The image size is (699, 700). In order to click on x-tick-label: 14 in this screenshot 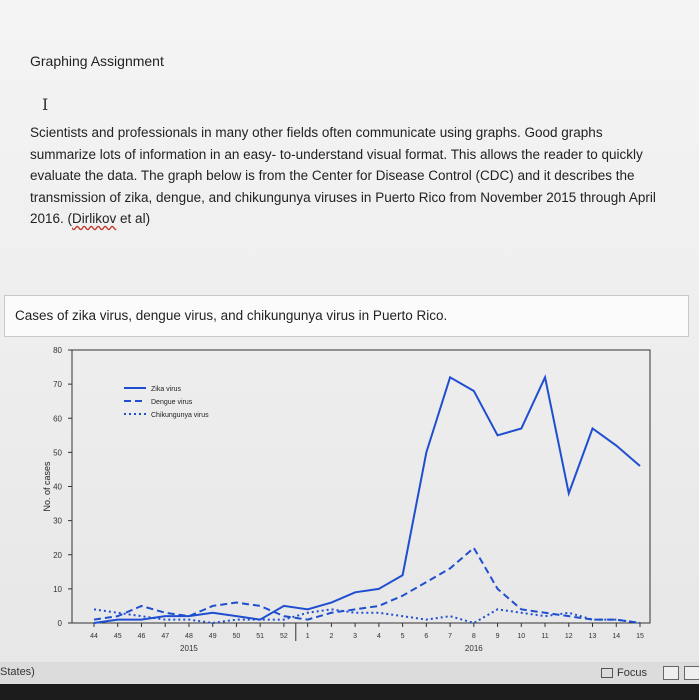, I will do `click(616, 636)`.